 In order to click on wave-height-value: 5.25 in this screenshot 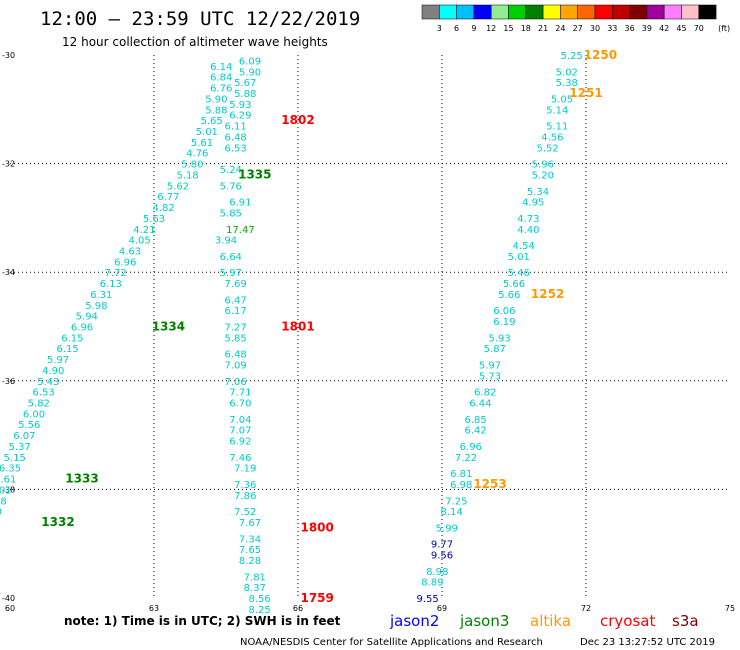, I will do `click(571, 56)`.